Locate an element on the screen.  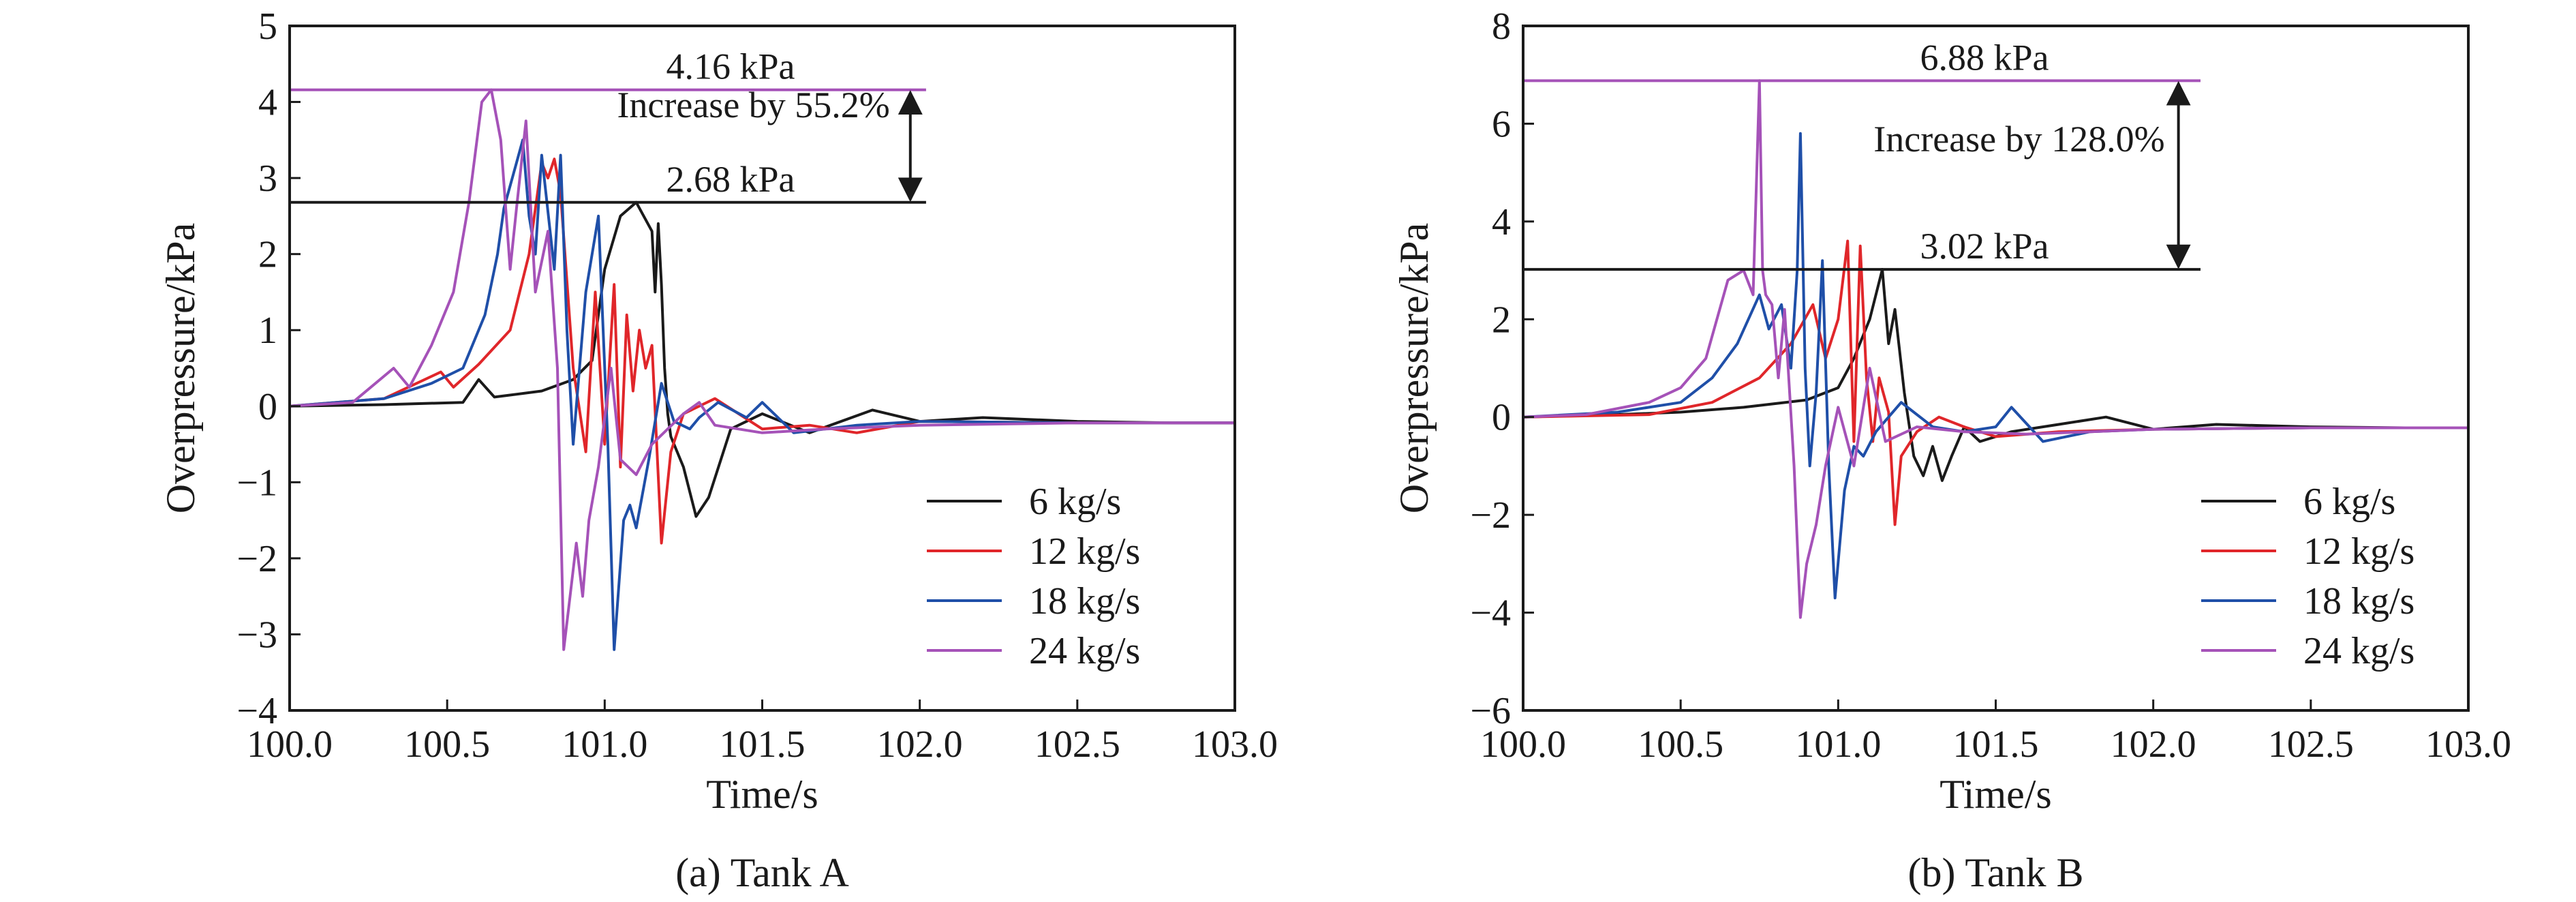
y-tick-label: −6 is located at coordinates (1490, 711).